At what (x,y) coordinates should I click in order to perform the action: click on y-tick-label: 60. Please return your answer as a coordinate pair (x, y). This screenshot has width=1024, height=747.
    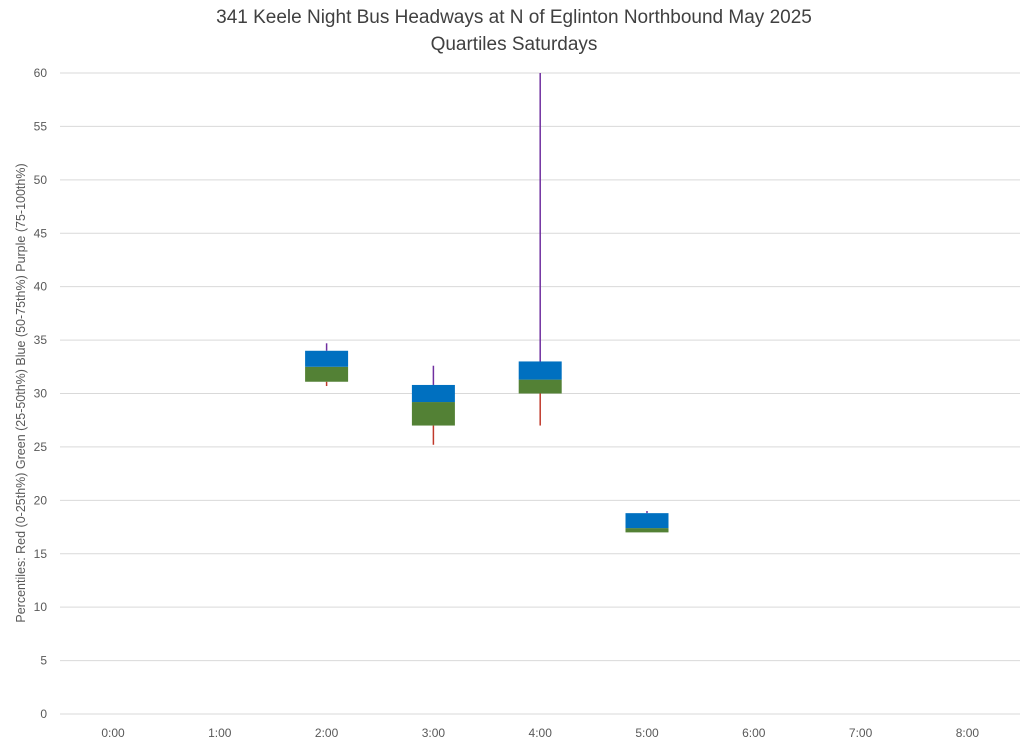
    Looking at the image, I should click on (41, 73).